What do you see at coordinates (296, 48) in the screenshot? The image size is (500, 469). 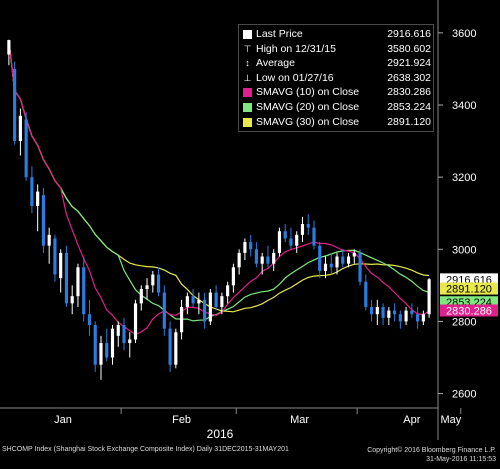 I see `legend-label: High on 12/31/15` at bounding box center [296, 48].